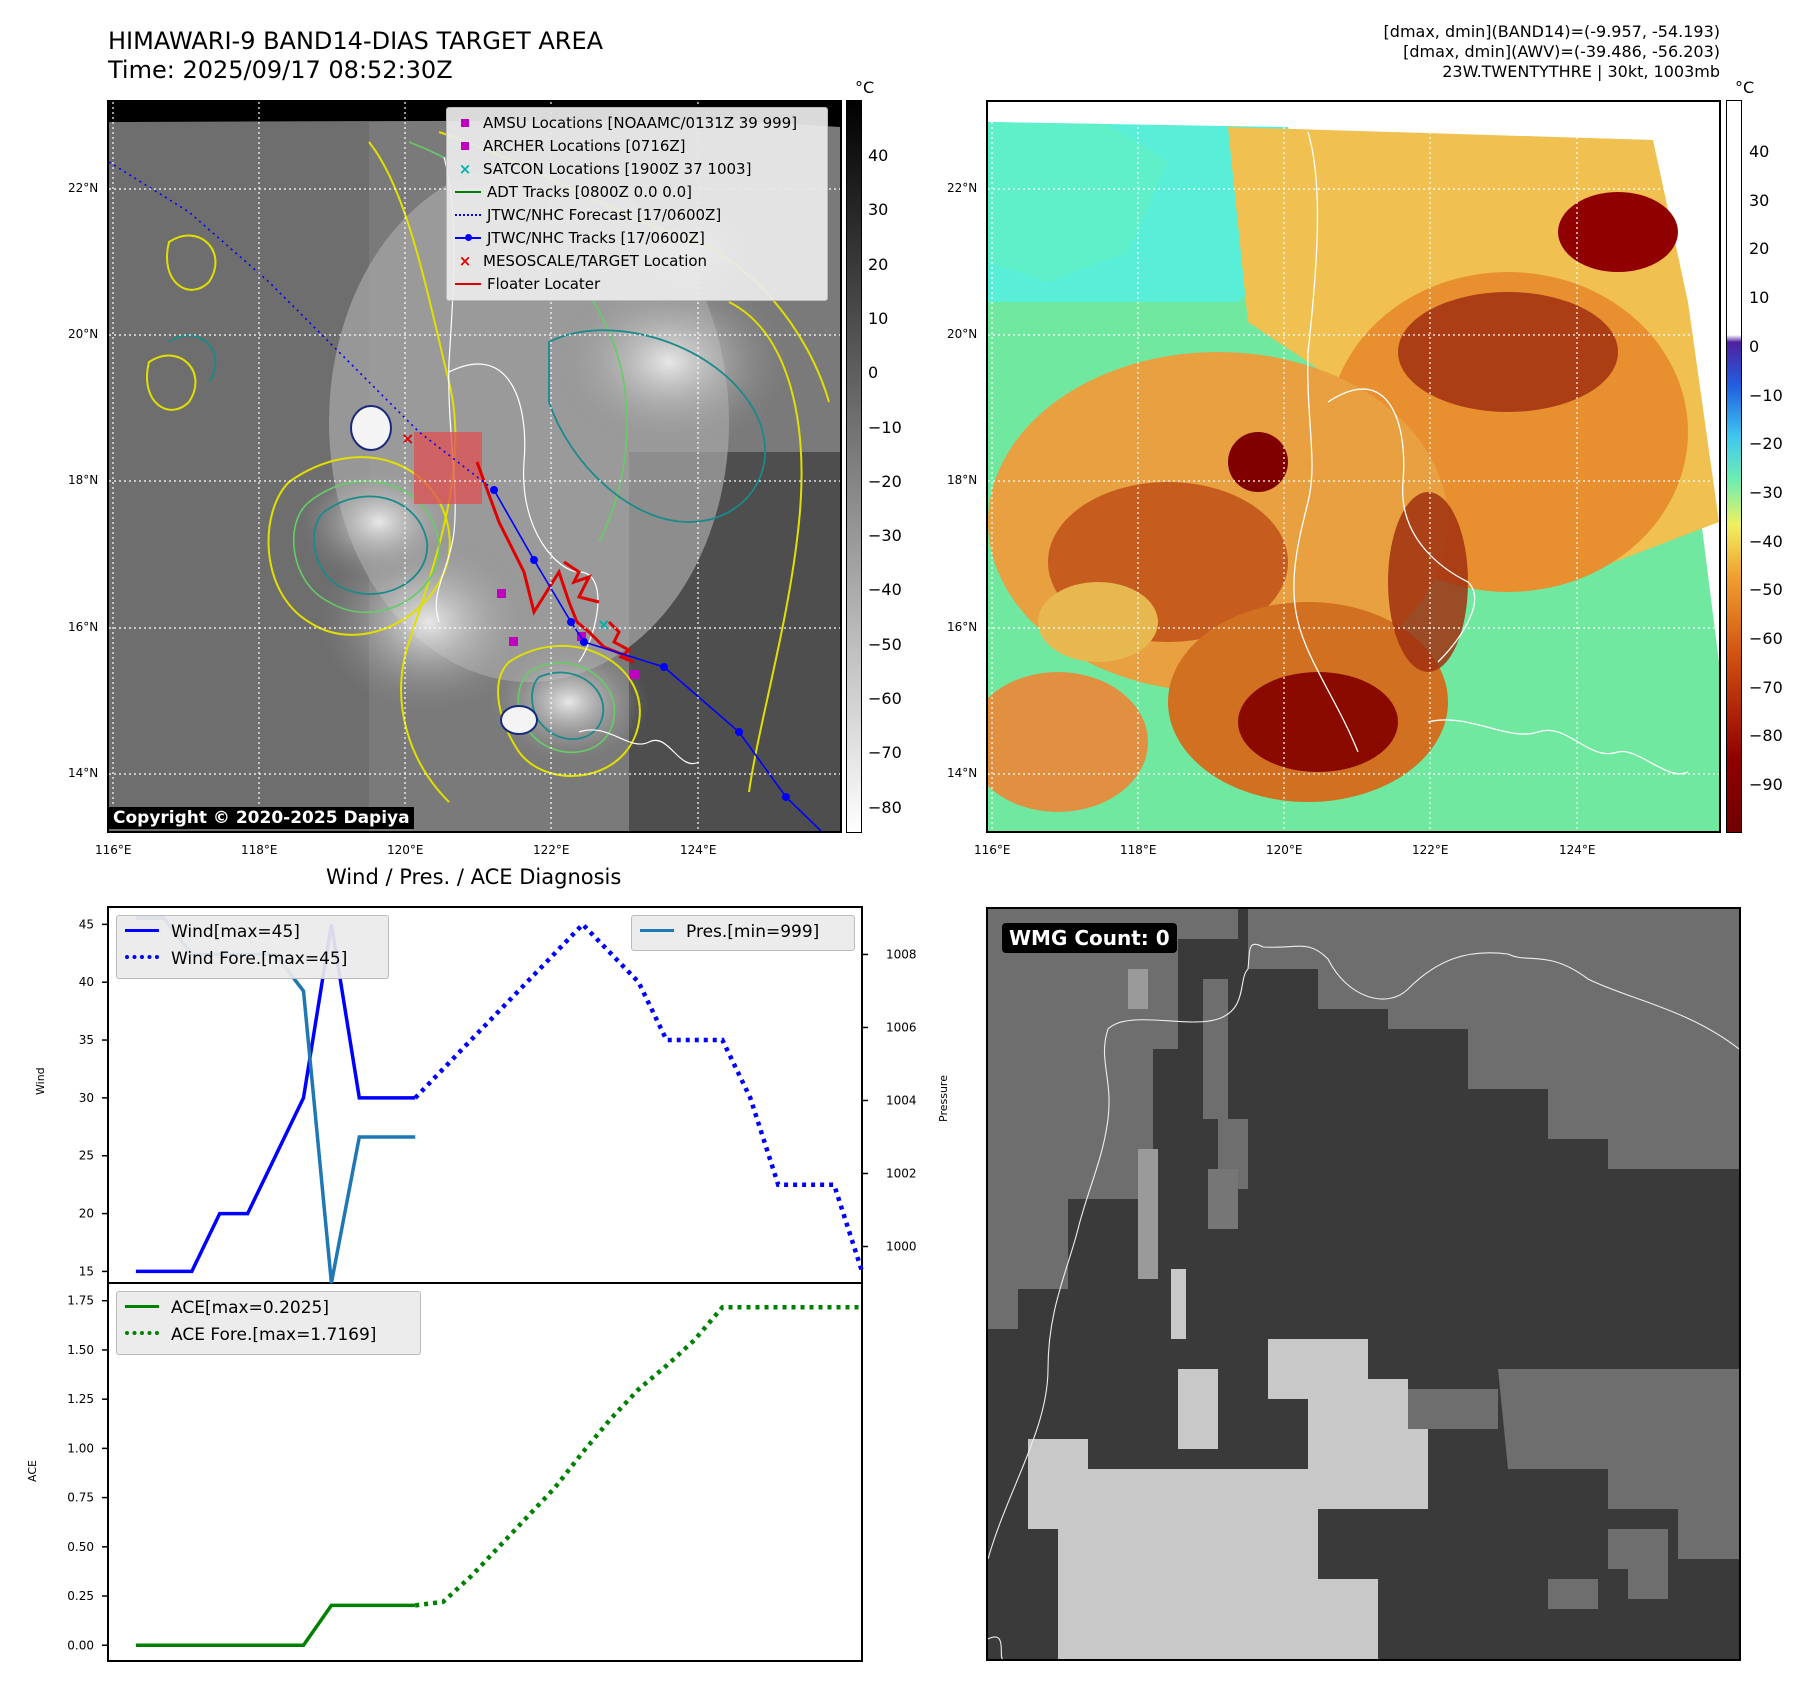 This screenshot has height=1690, width=1801. What do you see at coordinates (32, 1471) in the screenshot?
I see `ace-axis-label: ACE` at bounding box center [32, 1471].